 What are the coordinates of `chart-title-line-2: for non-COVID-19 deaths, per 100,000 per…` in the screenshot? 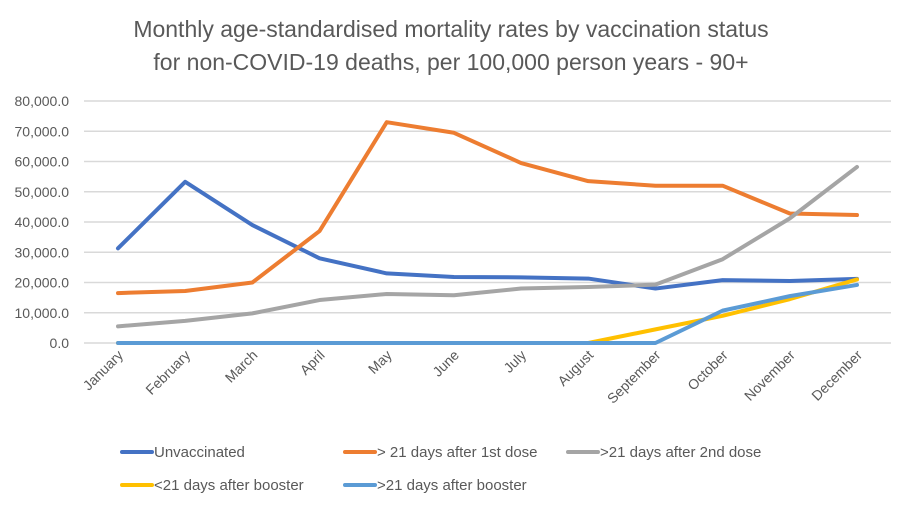 It's located at (450, 62).